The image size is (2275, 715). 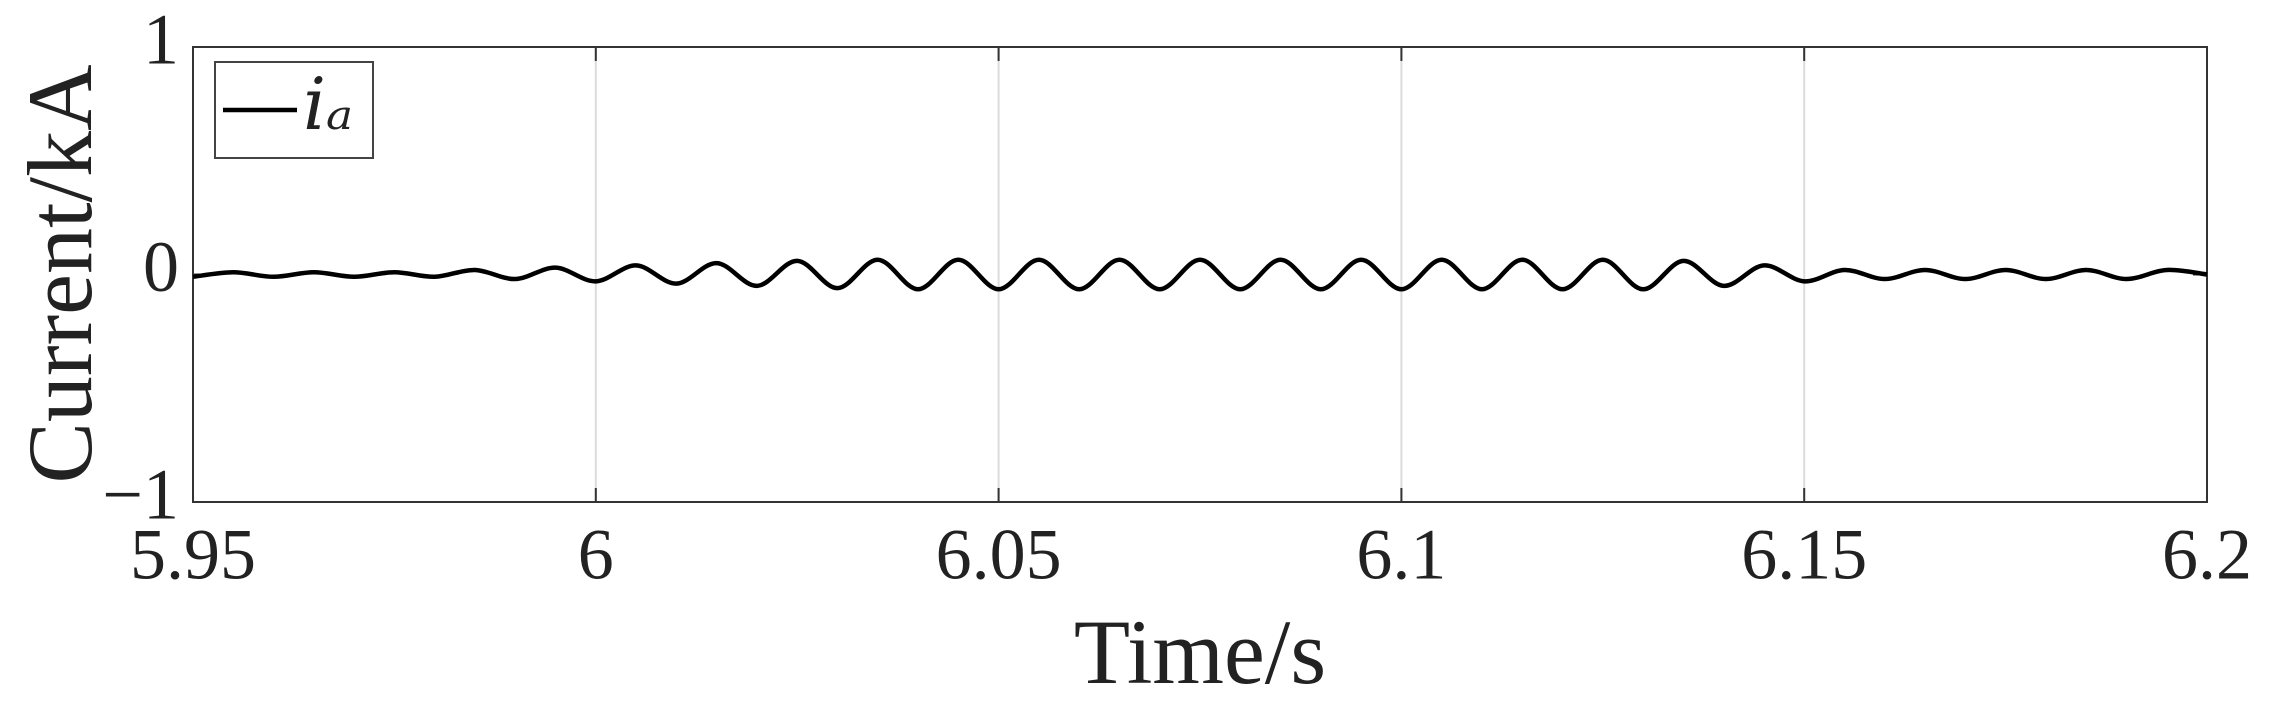 What do you see at coordinates (596, 555) in the screenshot?
I see `x-tick-label: 6` at bounding box center [596, 555].